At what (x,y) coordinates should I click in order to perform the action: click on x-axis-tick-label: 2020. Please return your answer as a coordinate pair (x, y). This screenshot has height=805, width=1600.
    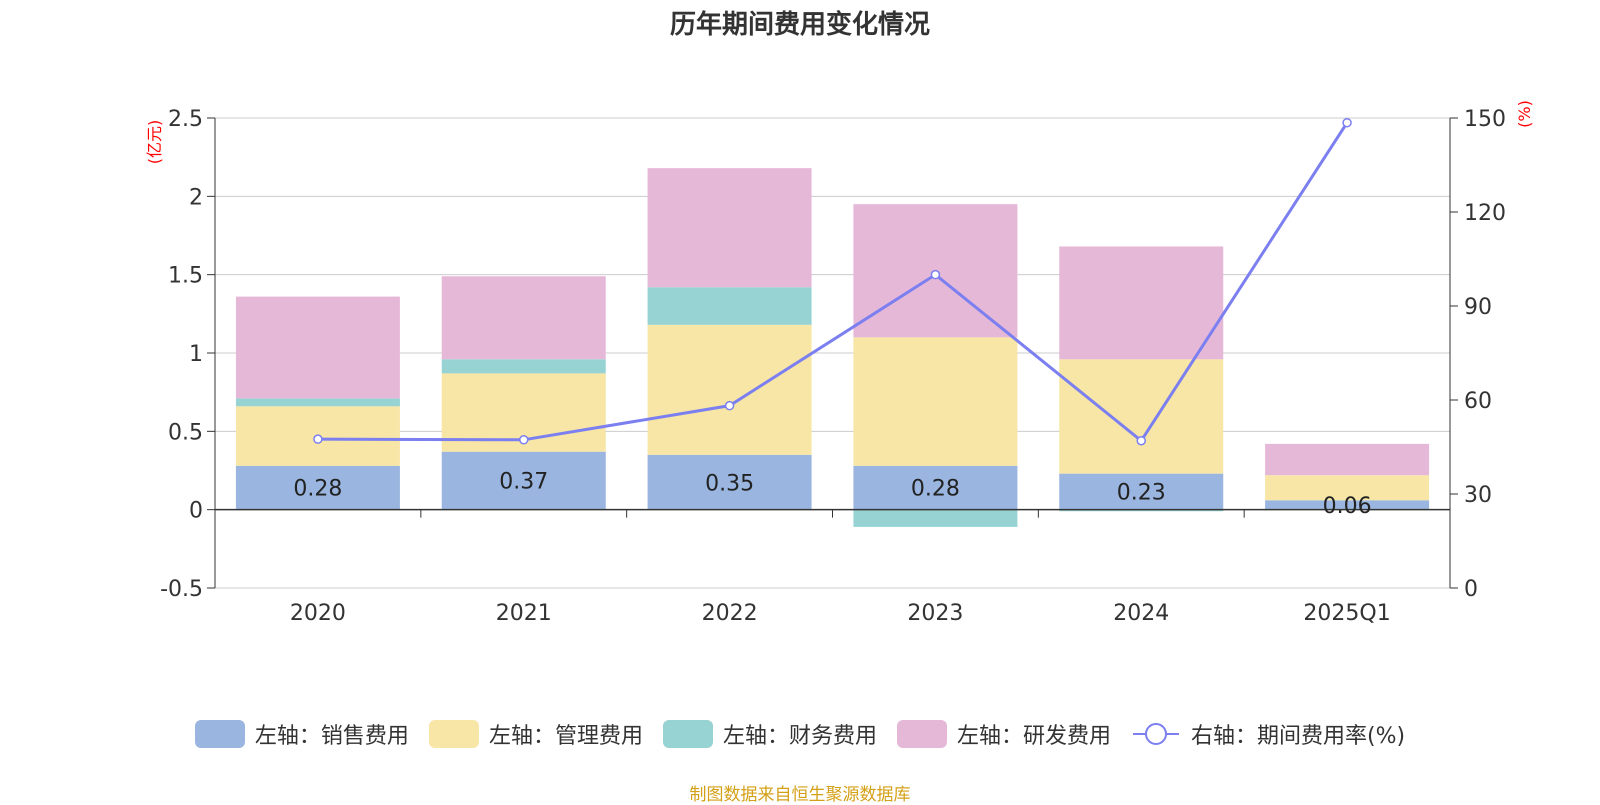
    Looking at the image, I should click on (318, 613).